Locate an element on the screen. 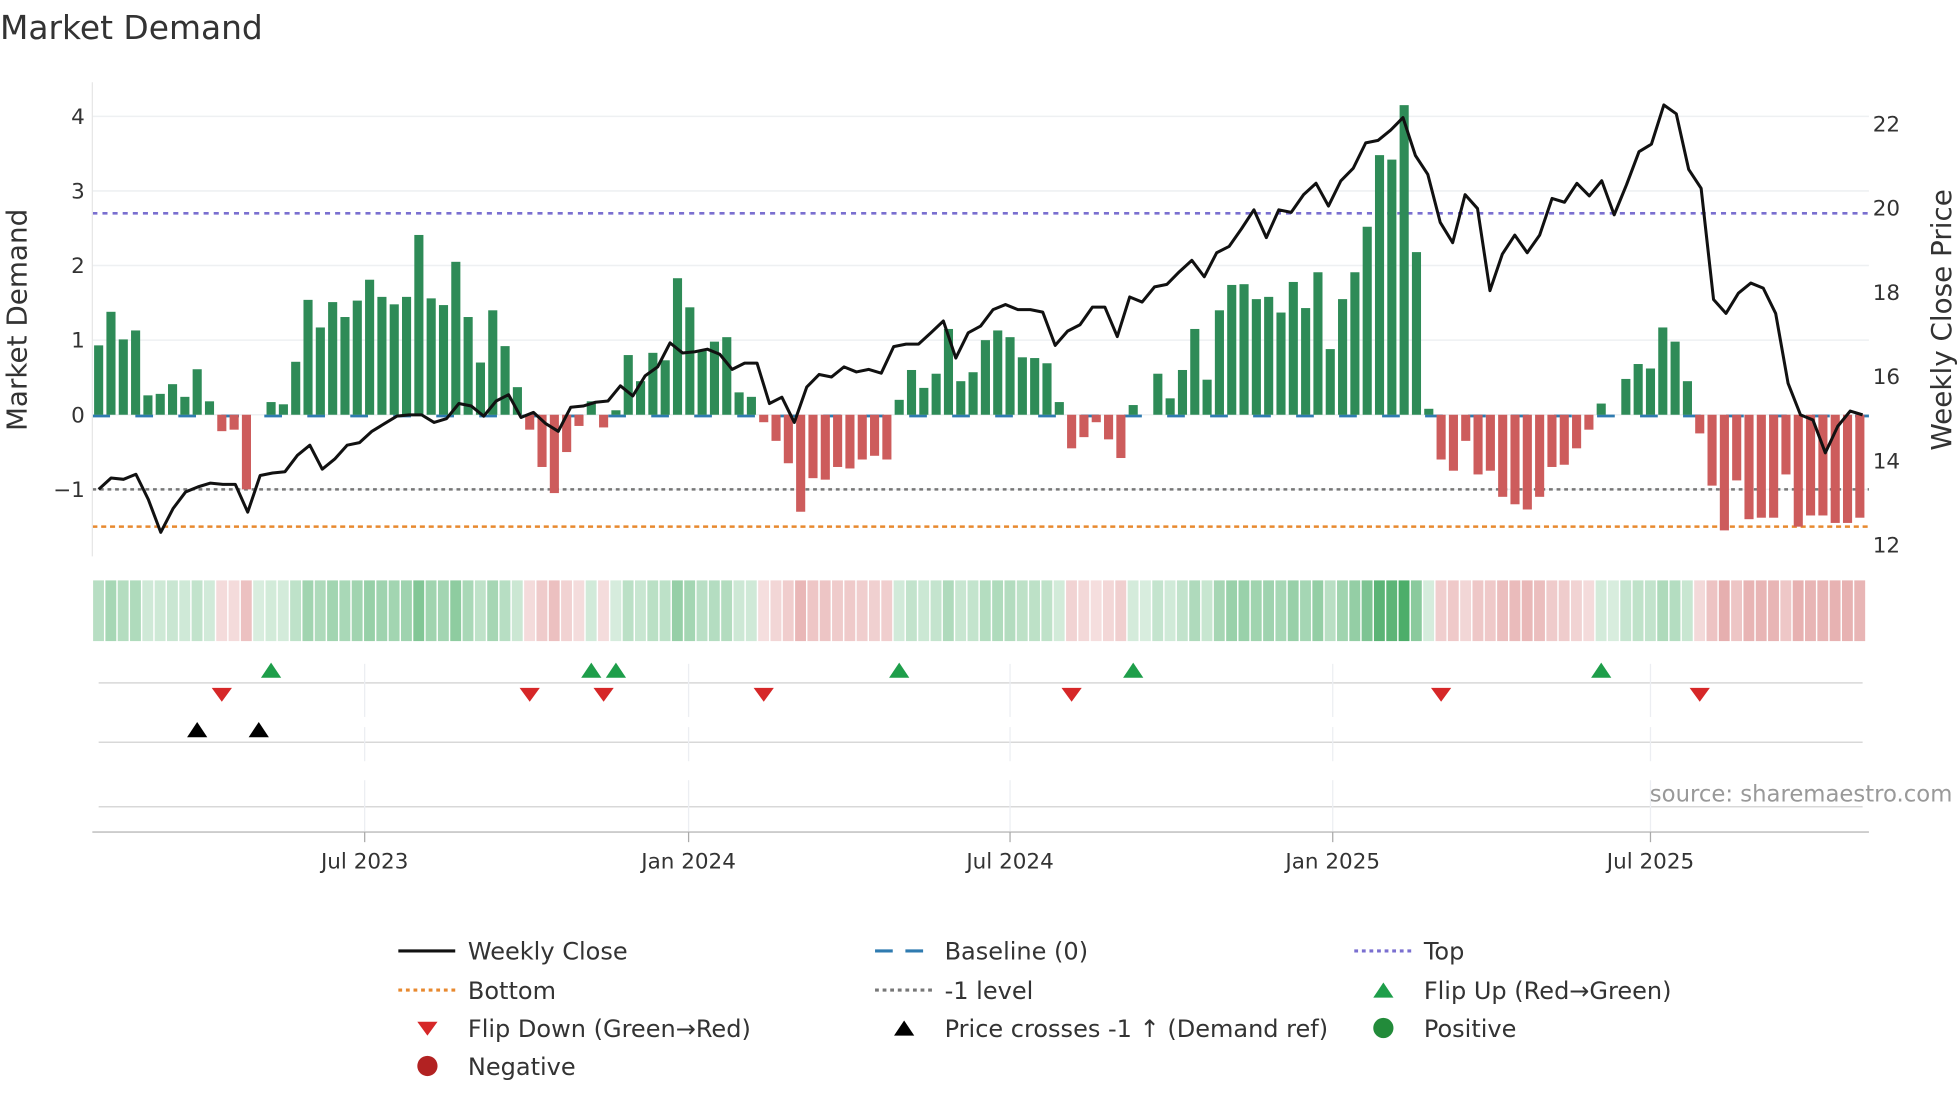 This screenshot has width=1960, height=1102. legend-baseline-0-label: Baseline (0) is located at coordinates (1016, 952).